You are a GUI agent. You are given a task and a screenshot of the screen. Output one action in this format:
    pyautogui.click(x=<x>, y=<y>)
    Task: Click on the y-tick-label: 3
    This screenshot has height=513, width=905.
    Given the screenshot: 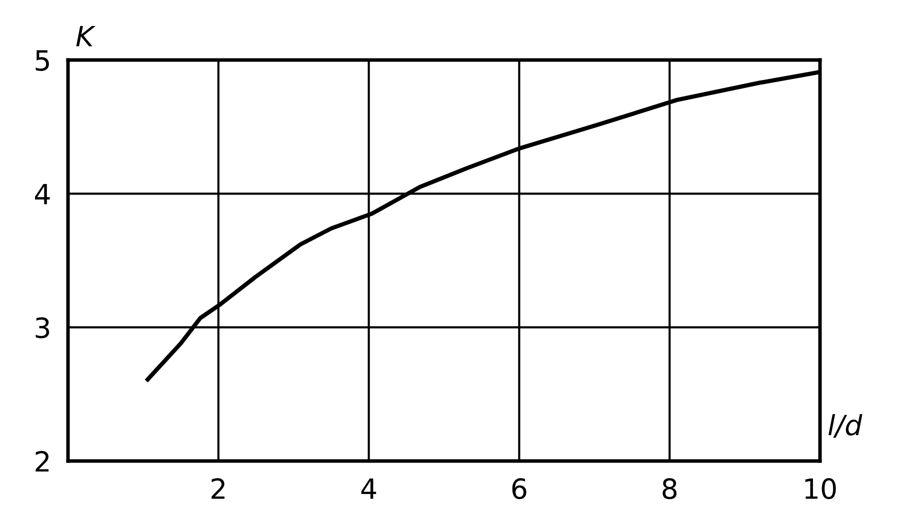 What is the action you would take?
    pyautogui.click(x=43, y=327)
    